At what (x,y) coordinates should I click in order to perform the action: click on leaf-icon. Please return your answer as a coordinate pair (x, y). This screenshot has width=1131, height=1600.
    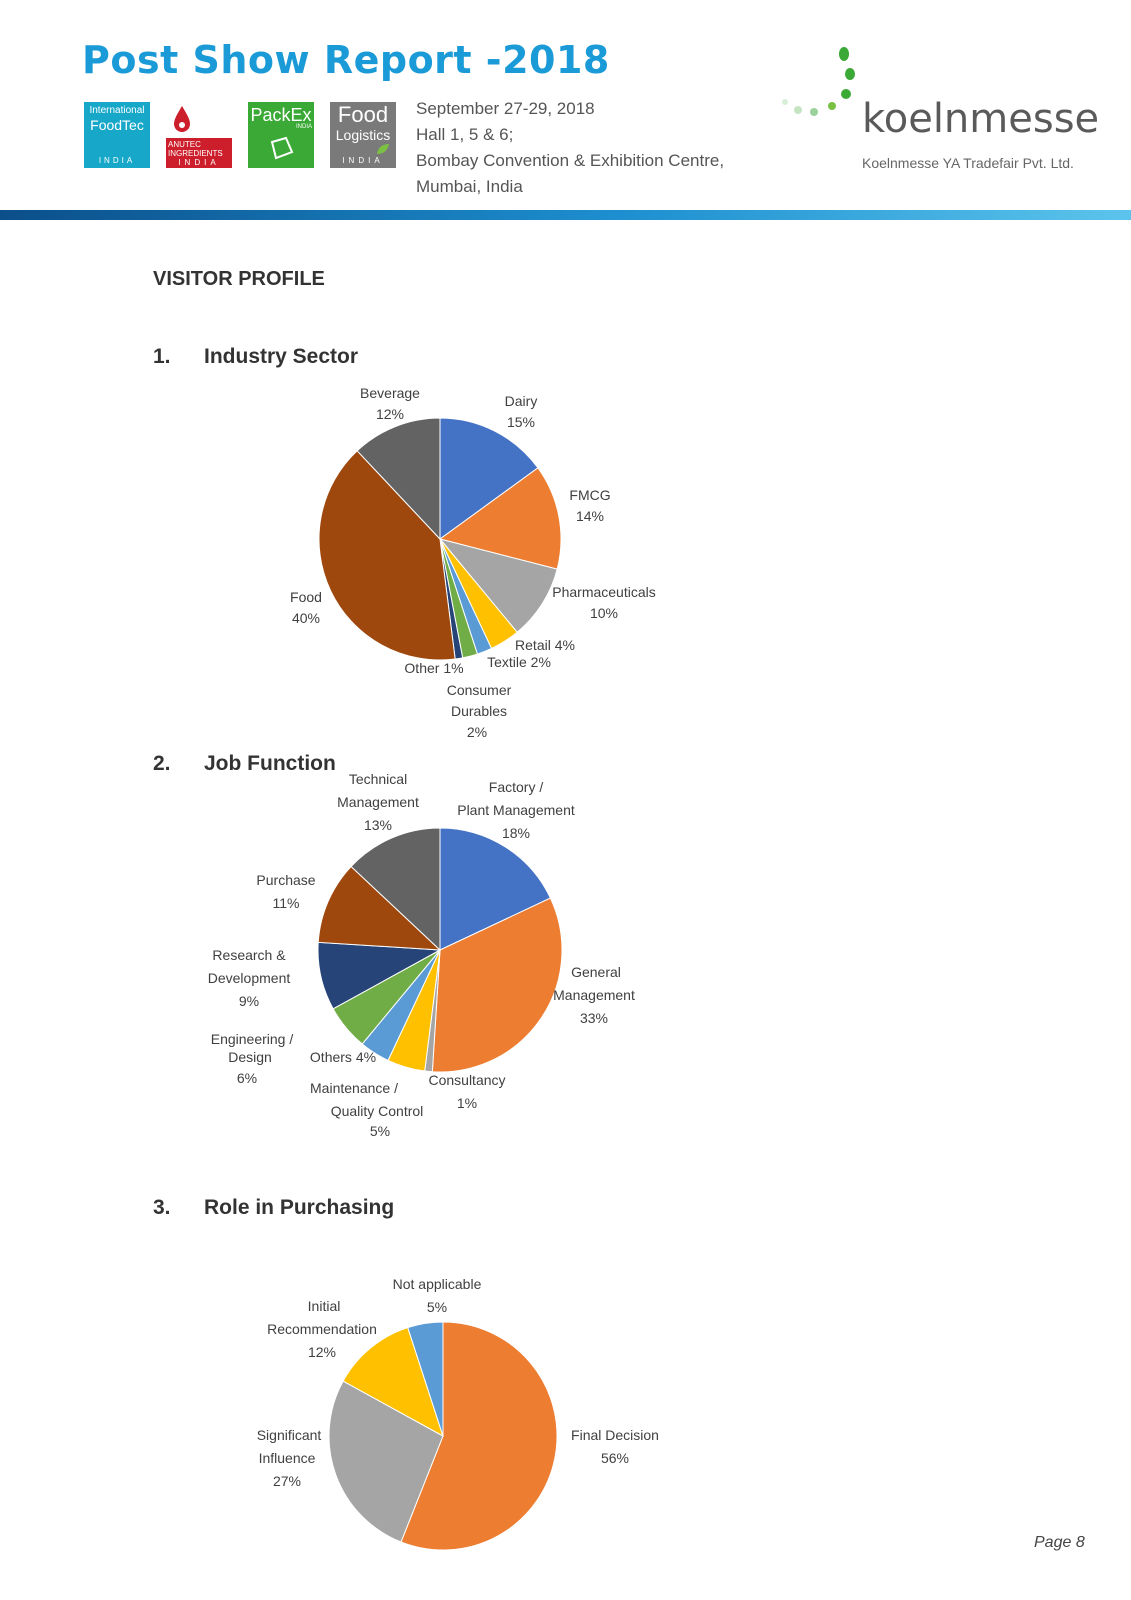
    Looking at the image, I should click on (383, 148).